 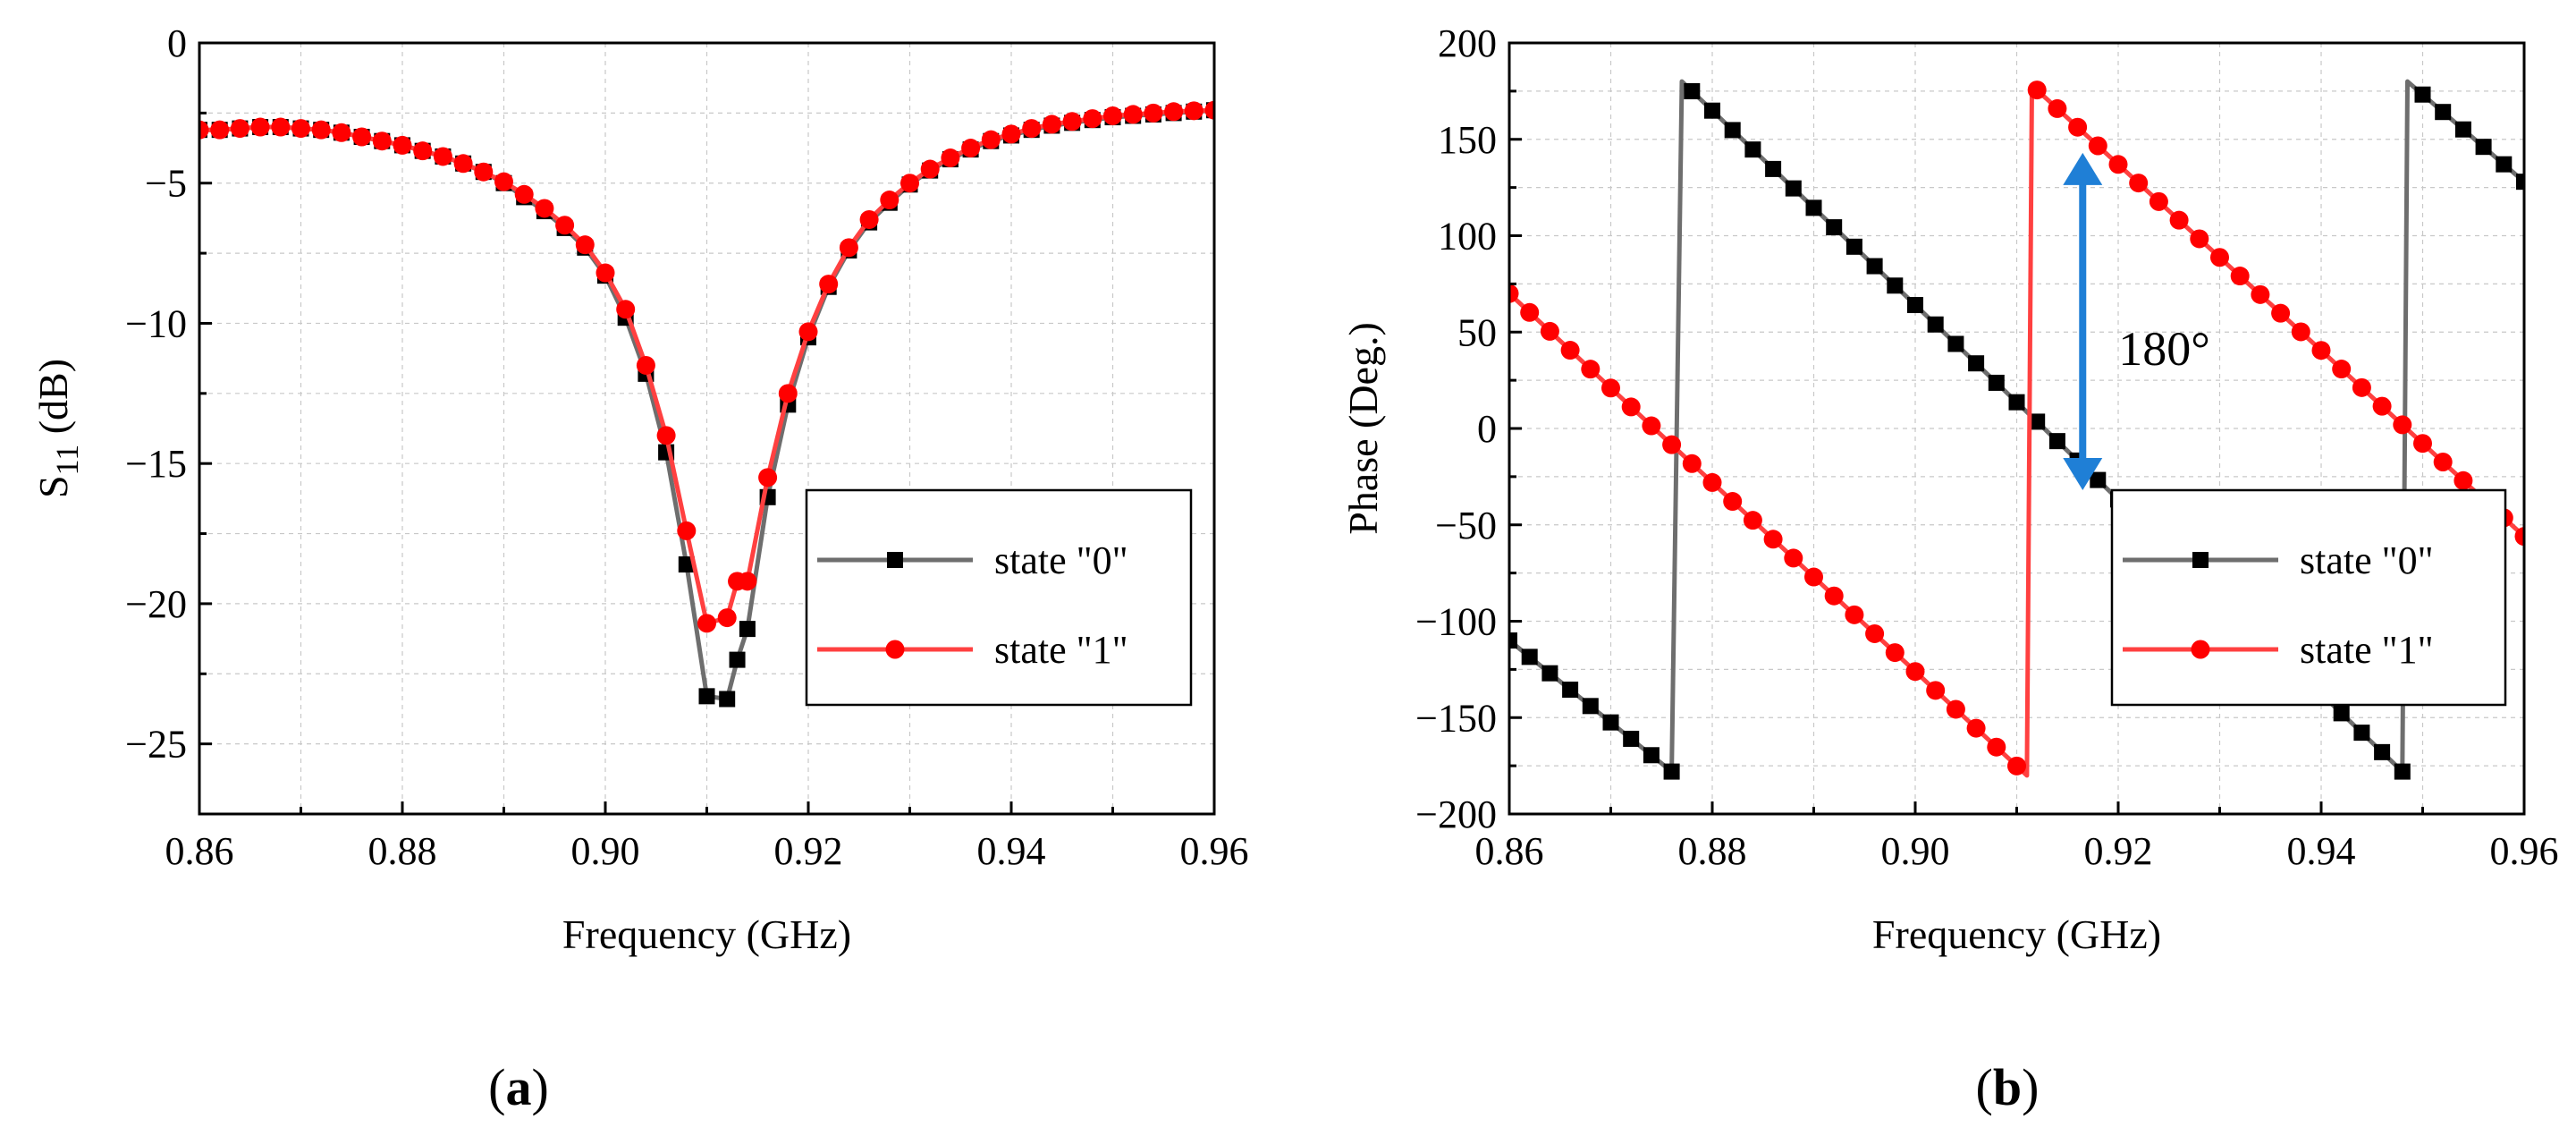 What do you see at coordinates (2083, 473) in the screenshot?
I see `annotation-arrow-head-down` at bounding box center [2083, 473].